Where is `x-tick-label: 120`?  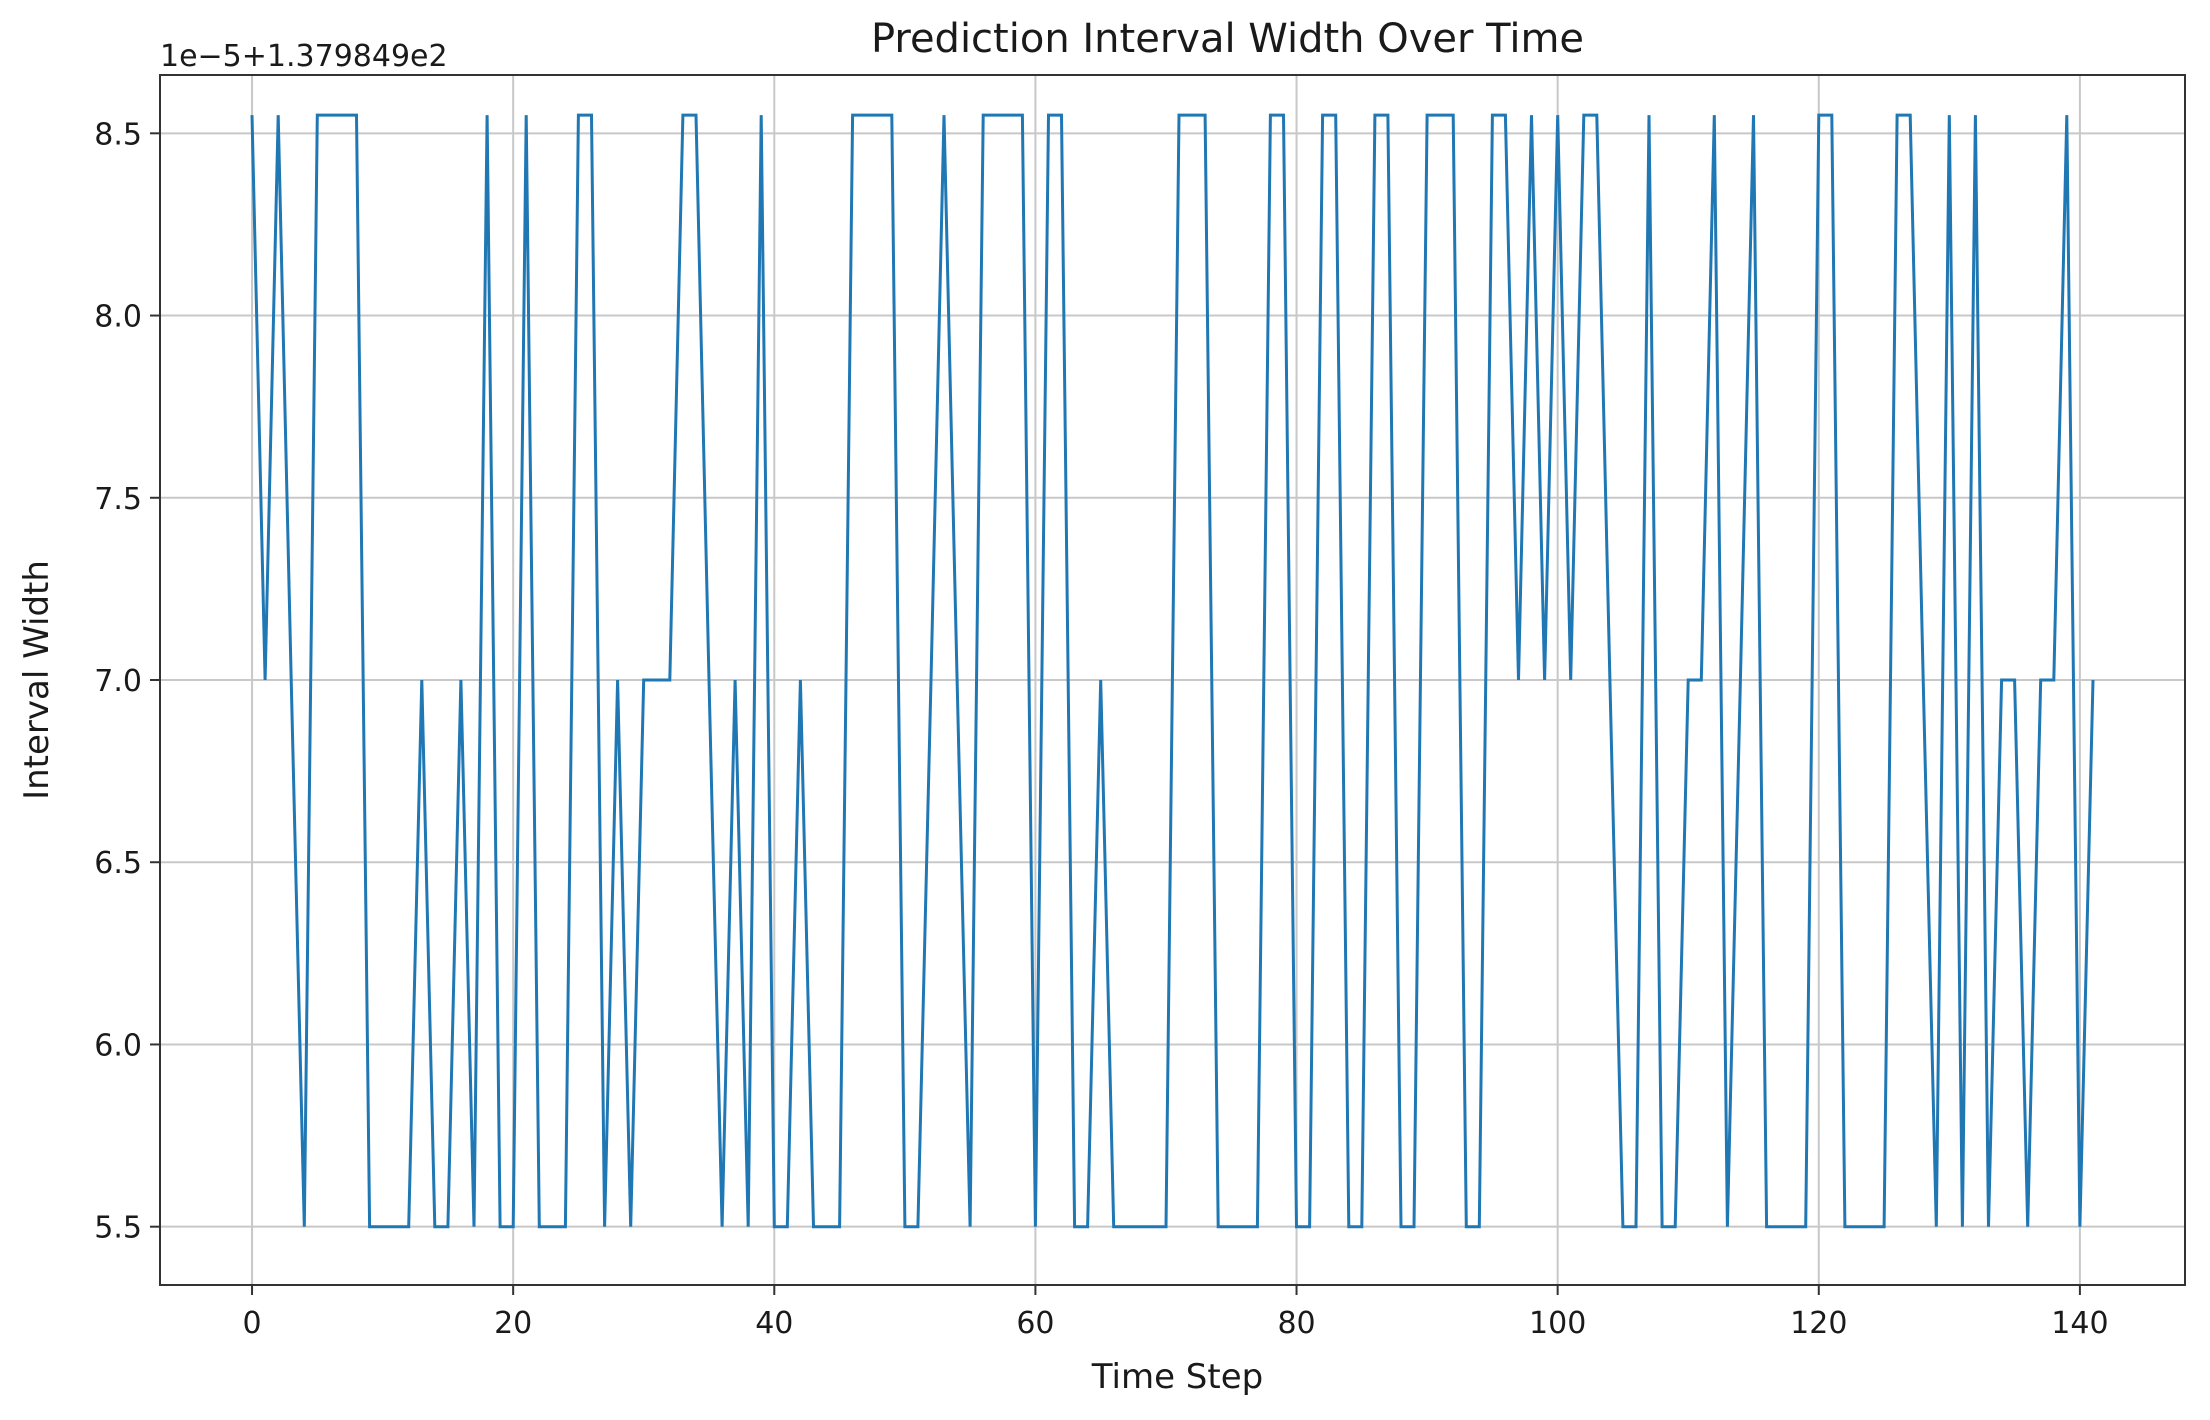 x-tick-label: 120 is located at coordinates (1818, 1323).